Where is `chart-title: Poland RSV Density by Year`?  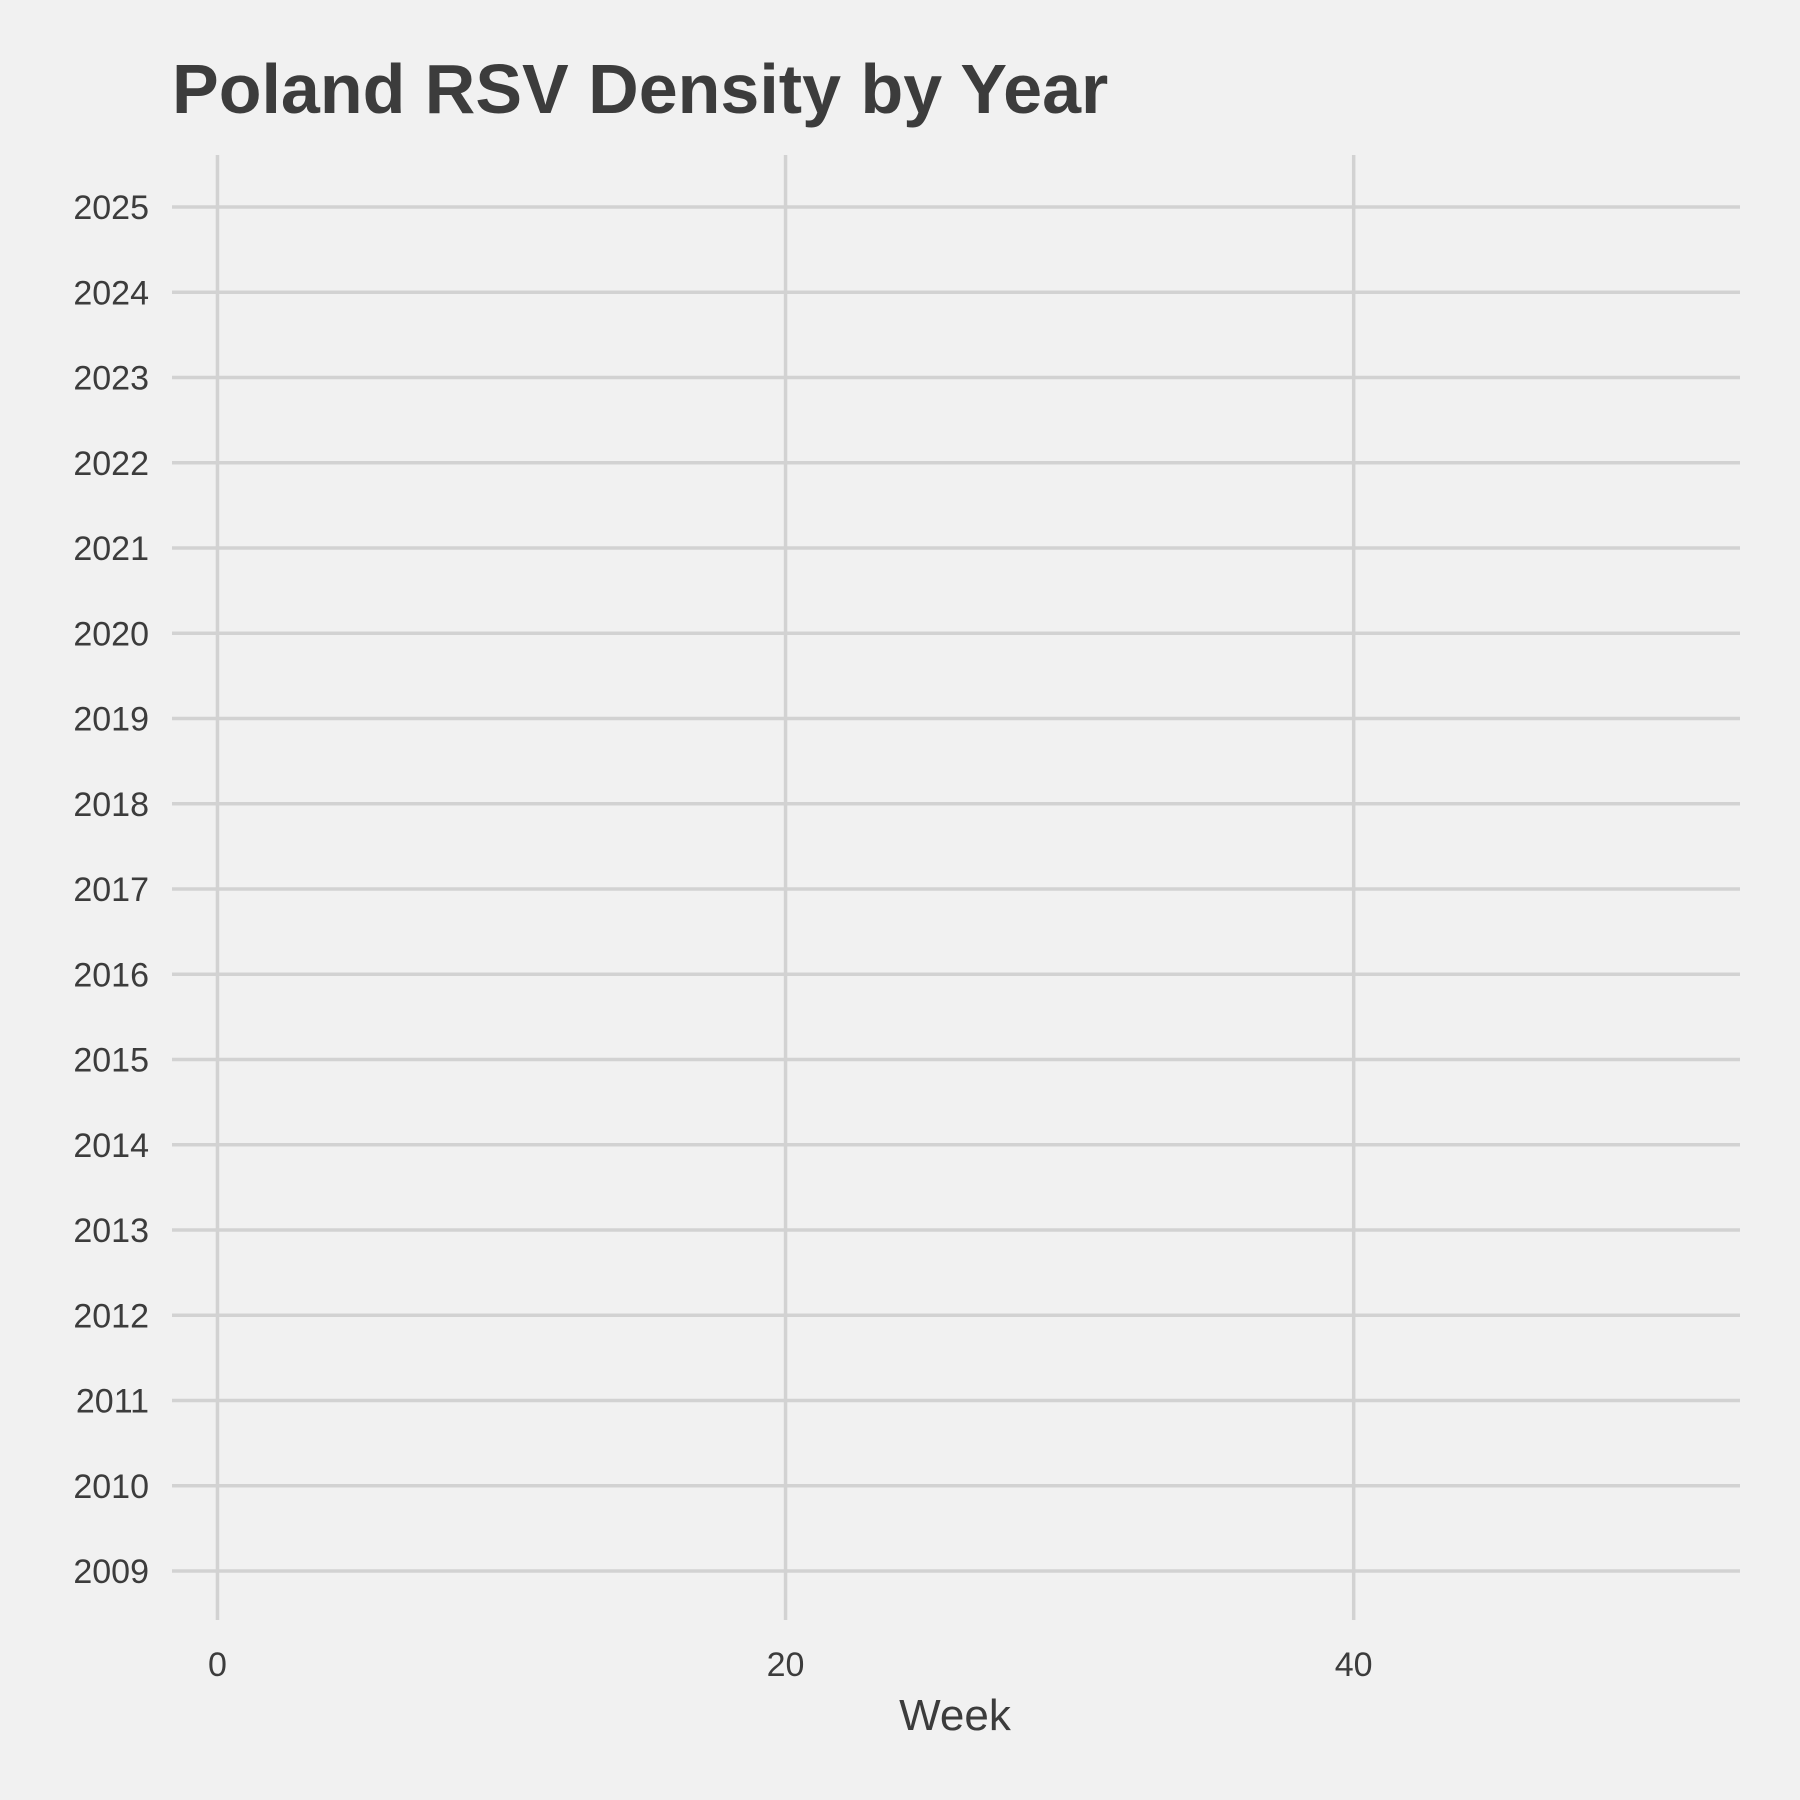 chart-title: Poland RSV Density by Year is located at coordinates (640, 89).